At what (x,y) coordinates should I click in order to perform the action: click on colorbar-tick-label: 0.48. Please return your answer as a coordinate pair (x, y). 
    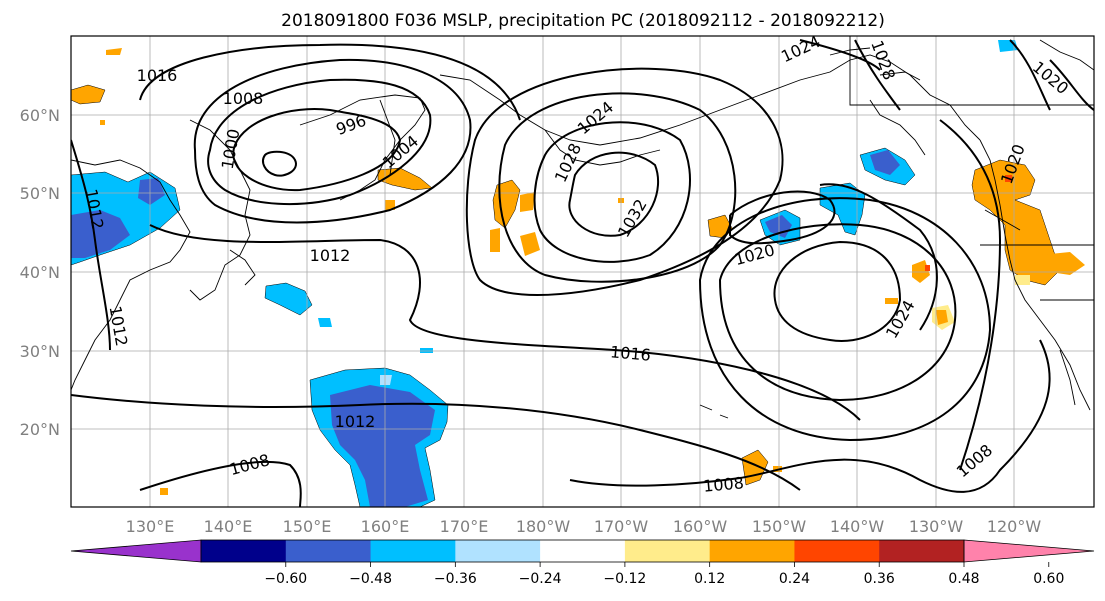
    Looking at the image, I should click on (963, 579).